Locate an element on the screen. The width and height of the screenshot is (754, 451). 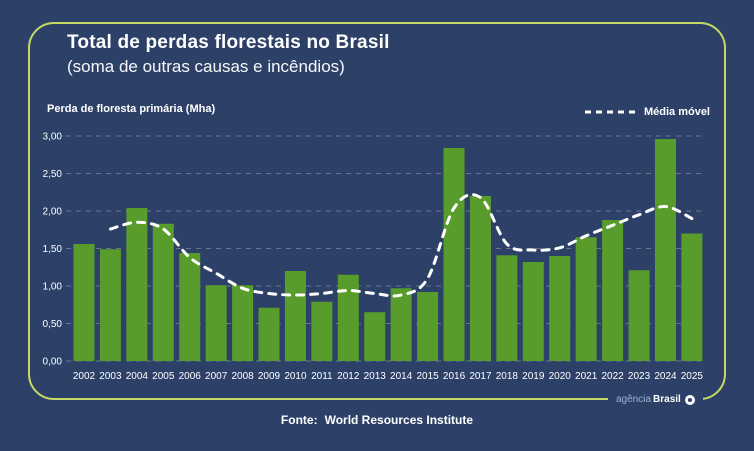
chart-subtitle: (soma de outras causas e incêndios) is located at coordinates (206, 66).